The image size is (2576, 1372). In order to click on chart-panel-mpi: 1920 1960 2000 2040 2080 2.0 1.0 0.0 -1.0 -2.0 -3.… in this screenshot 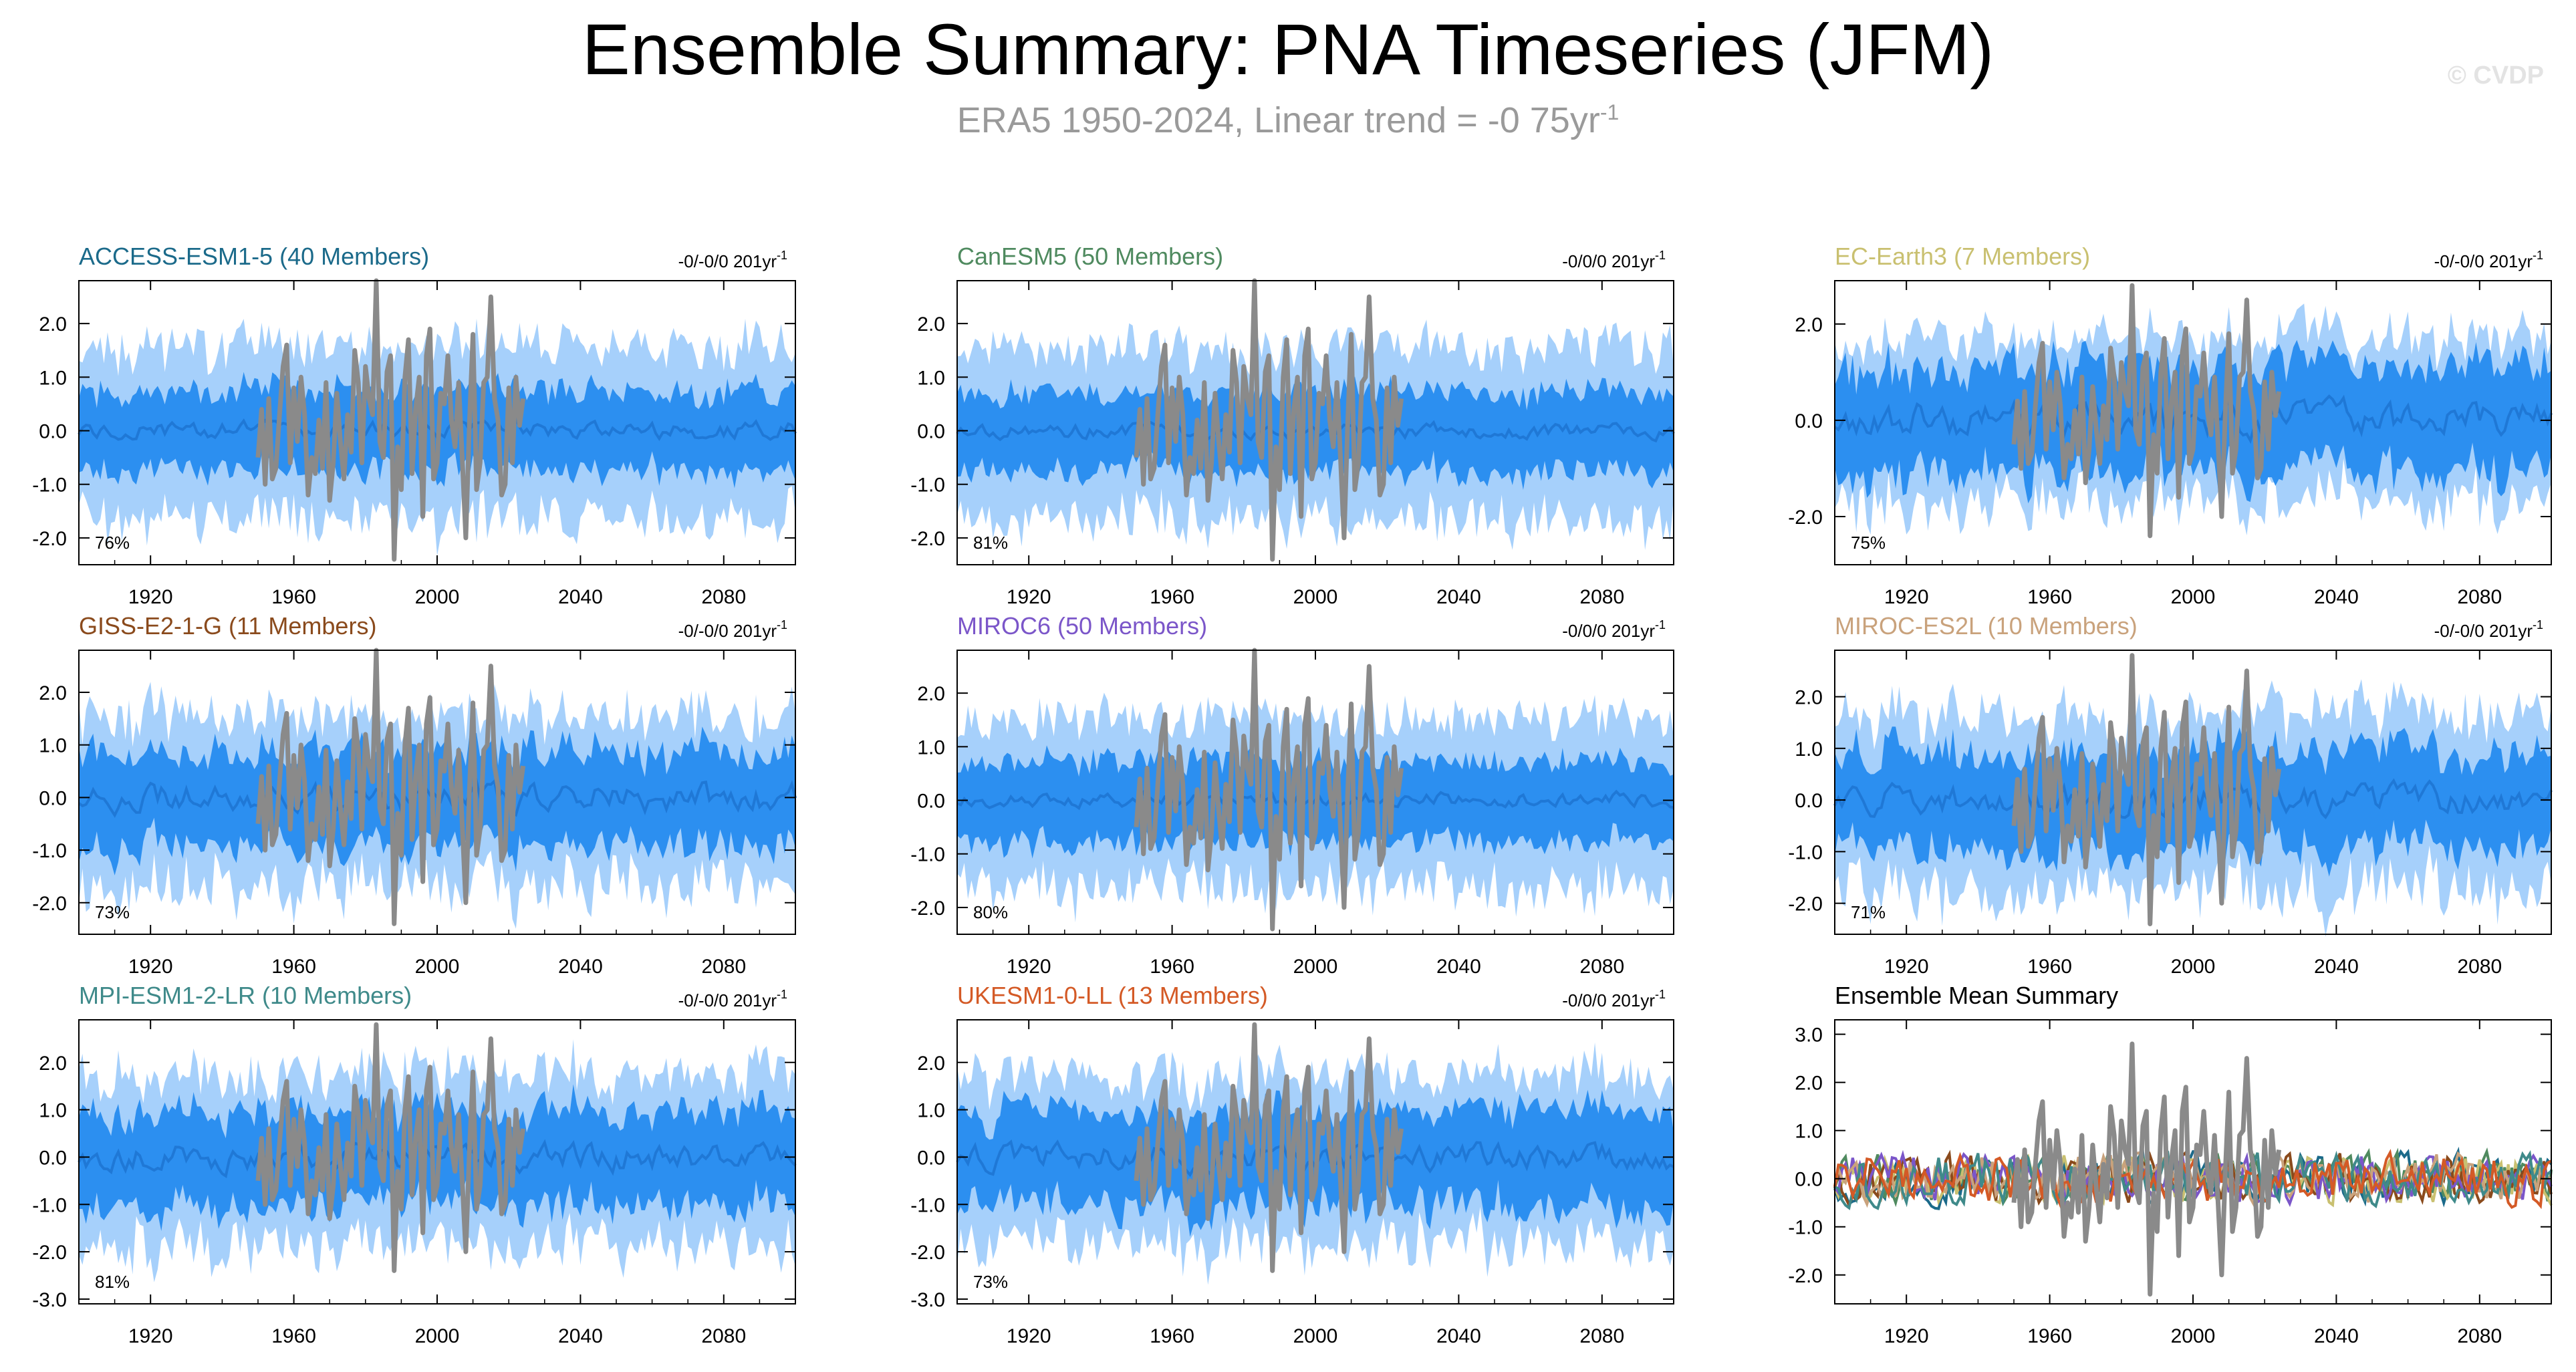, I will do `click(415, 1164)`.